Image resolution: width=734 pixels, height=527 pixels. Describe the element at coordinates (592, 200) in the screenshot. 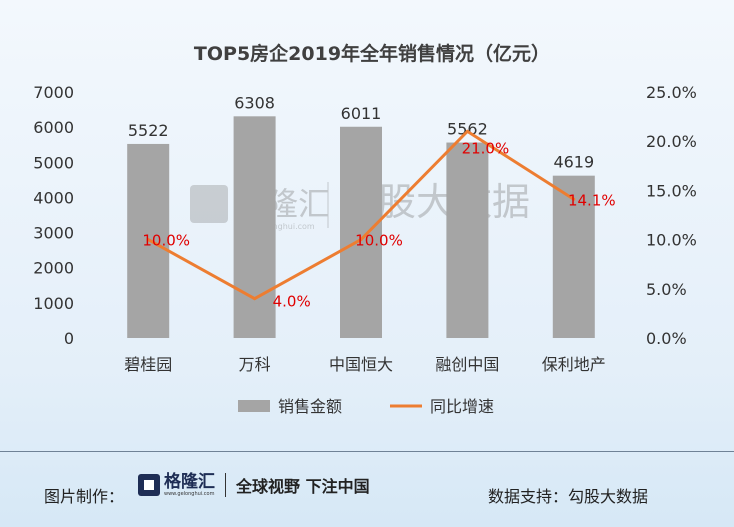

I see `line-data-label: 14.1%` at that location.